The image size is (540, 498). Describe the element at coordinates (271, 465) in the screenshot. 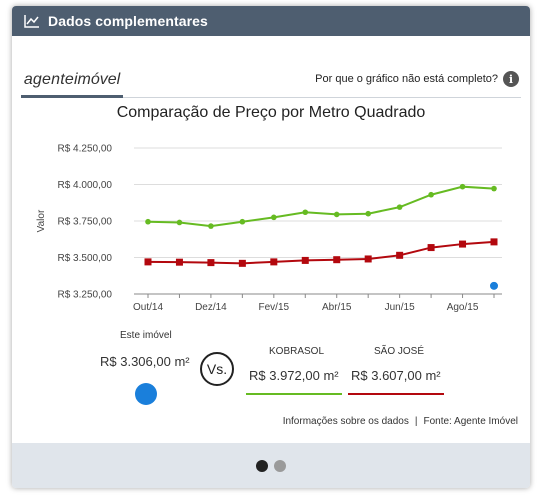

I see `card-footer` at that location.